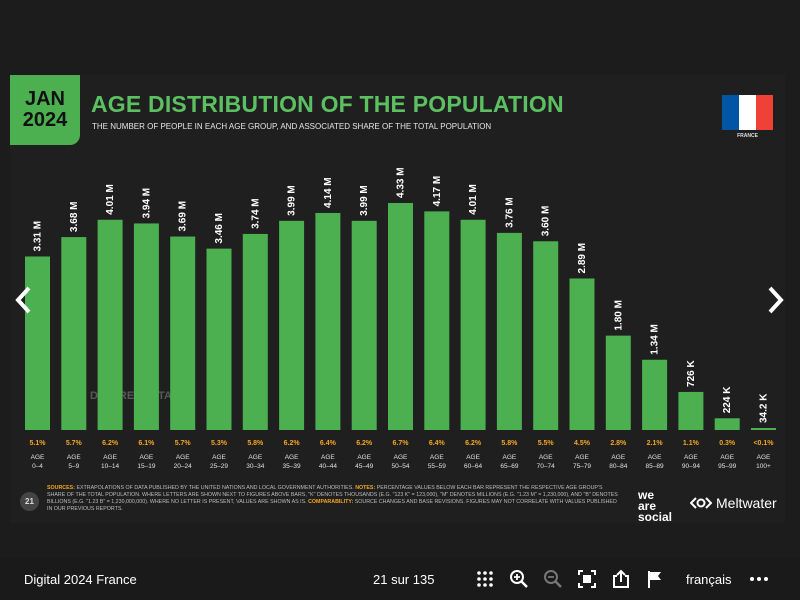 This screenshot has height=600, width=800. I want to click on share-label-14: 5.5%, so click(546, 443).